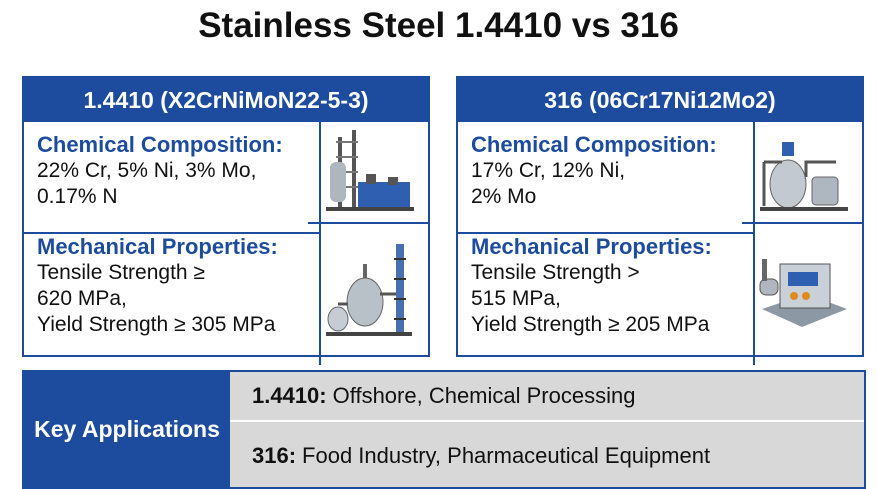 This screenshot has height=489, width=877. What do you see at coordinates (82, 298) in the screenshot?
I see `text-line: 620 MPa,` at bounding box center [82, 298].